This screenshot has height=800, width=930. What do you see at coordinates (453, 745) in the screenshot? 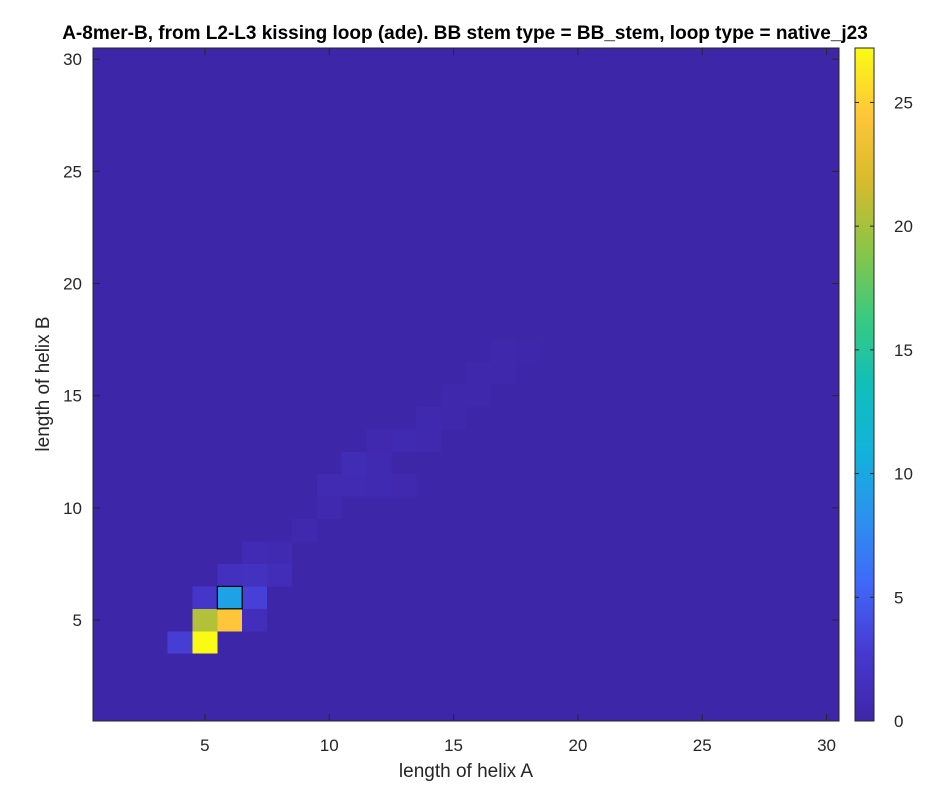
I see `x-tick-label: 15` at bounding box center [453, 745].